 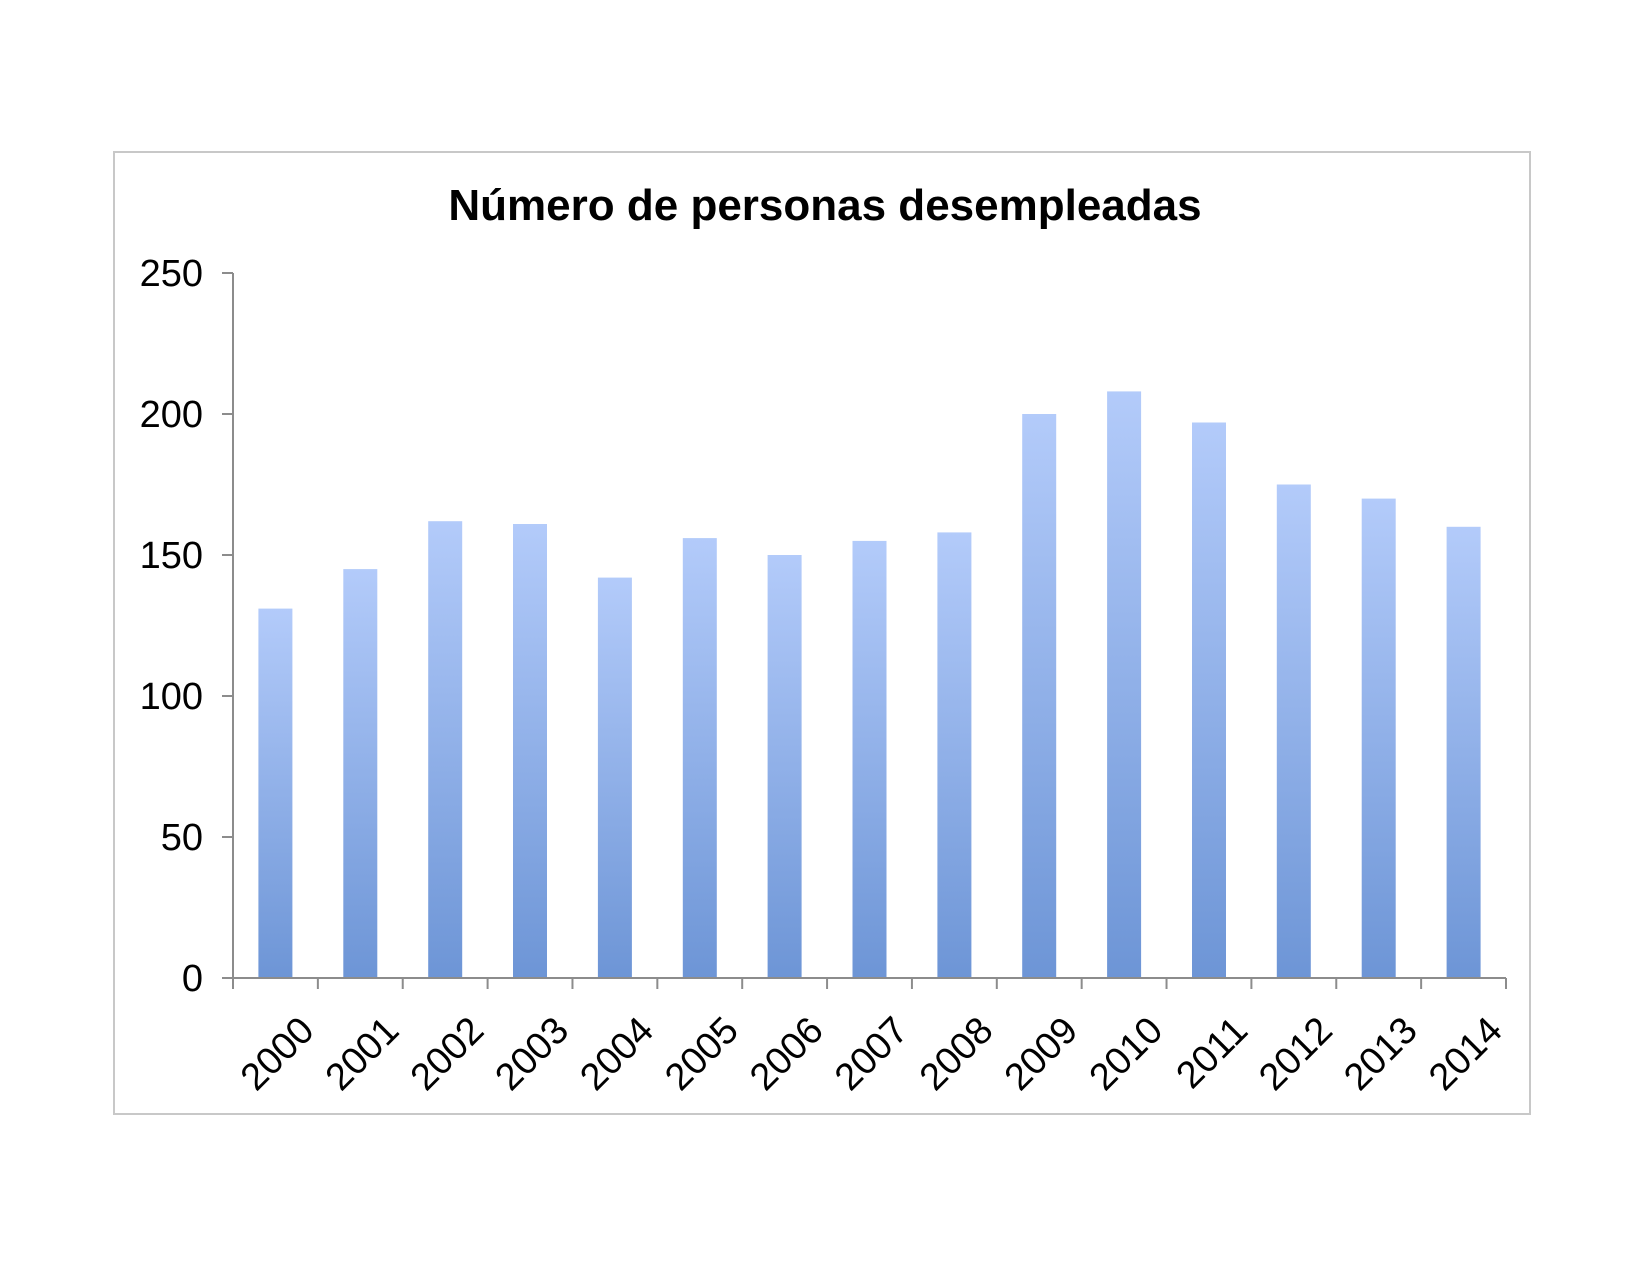 I want to click on bar-2007, so click(x=869, y=759).